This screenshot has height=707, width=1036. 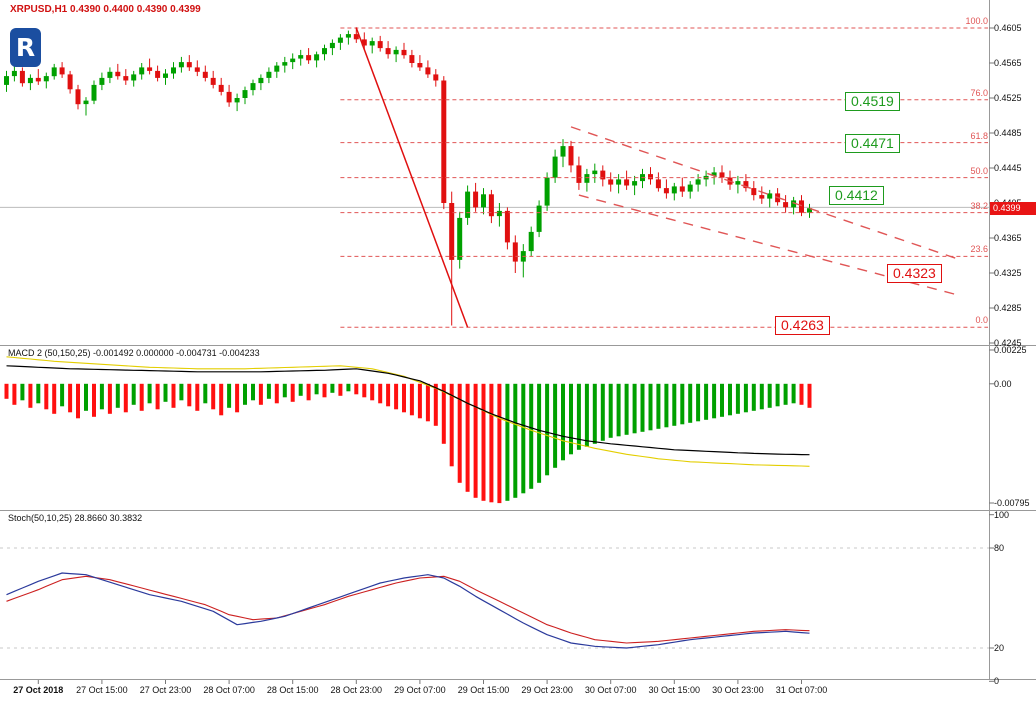 I want to click on chart-title-ohlc: XRPUSD,H1 0.4390 0.4400 0.4390 0.4399, so click(x=105, y=9).